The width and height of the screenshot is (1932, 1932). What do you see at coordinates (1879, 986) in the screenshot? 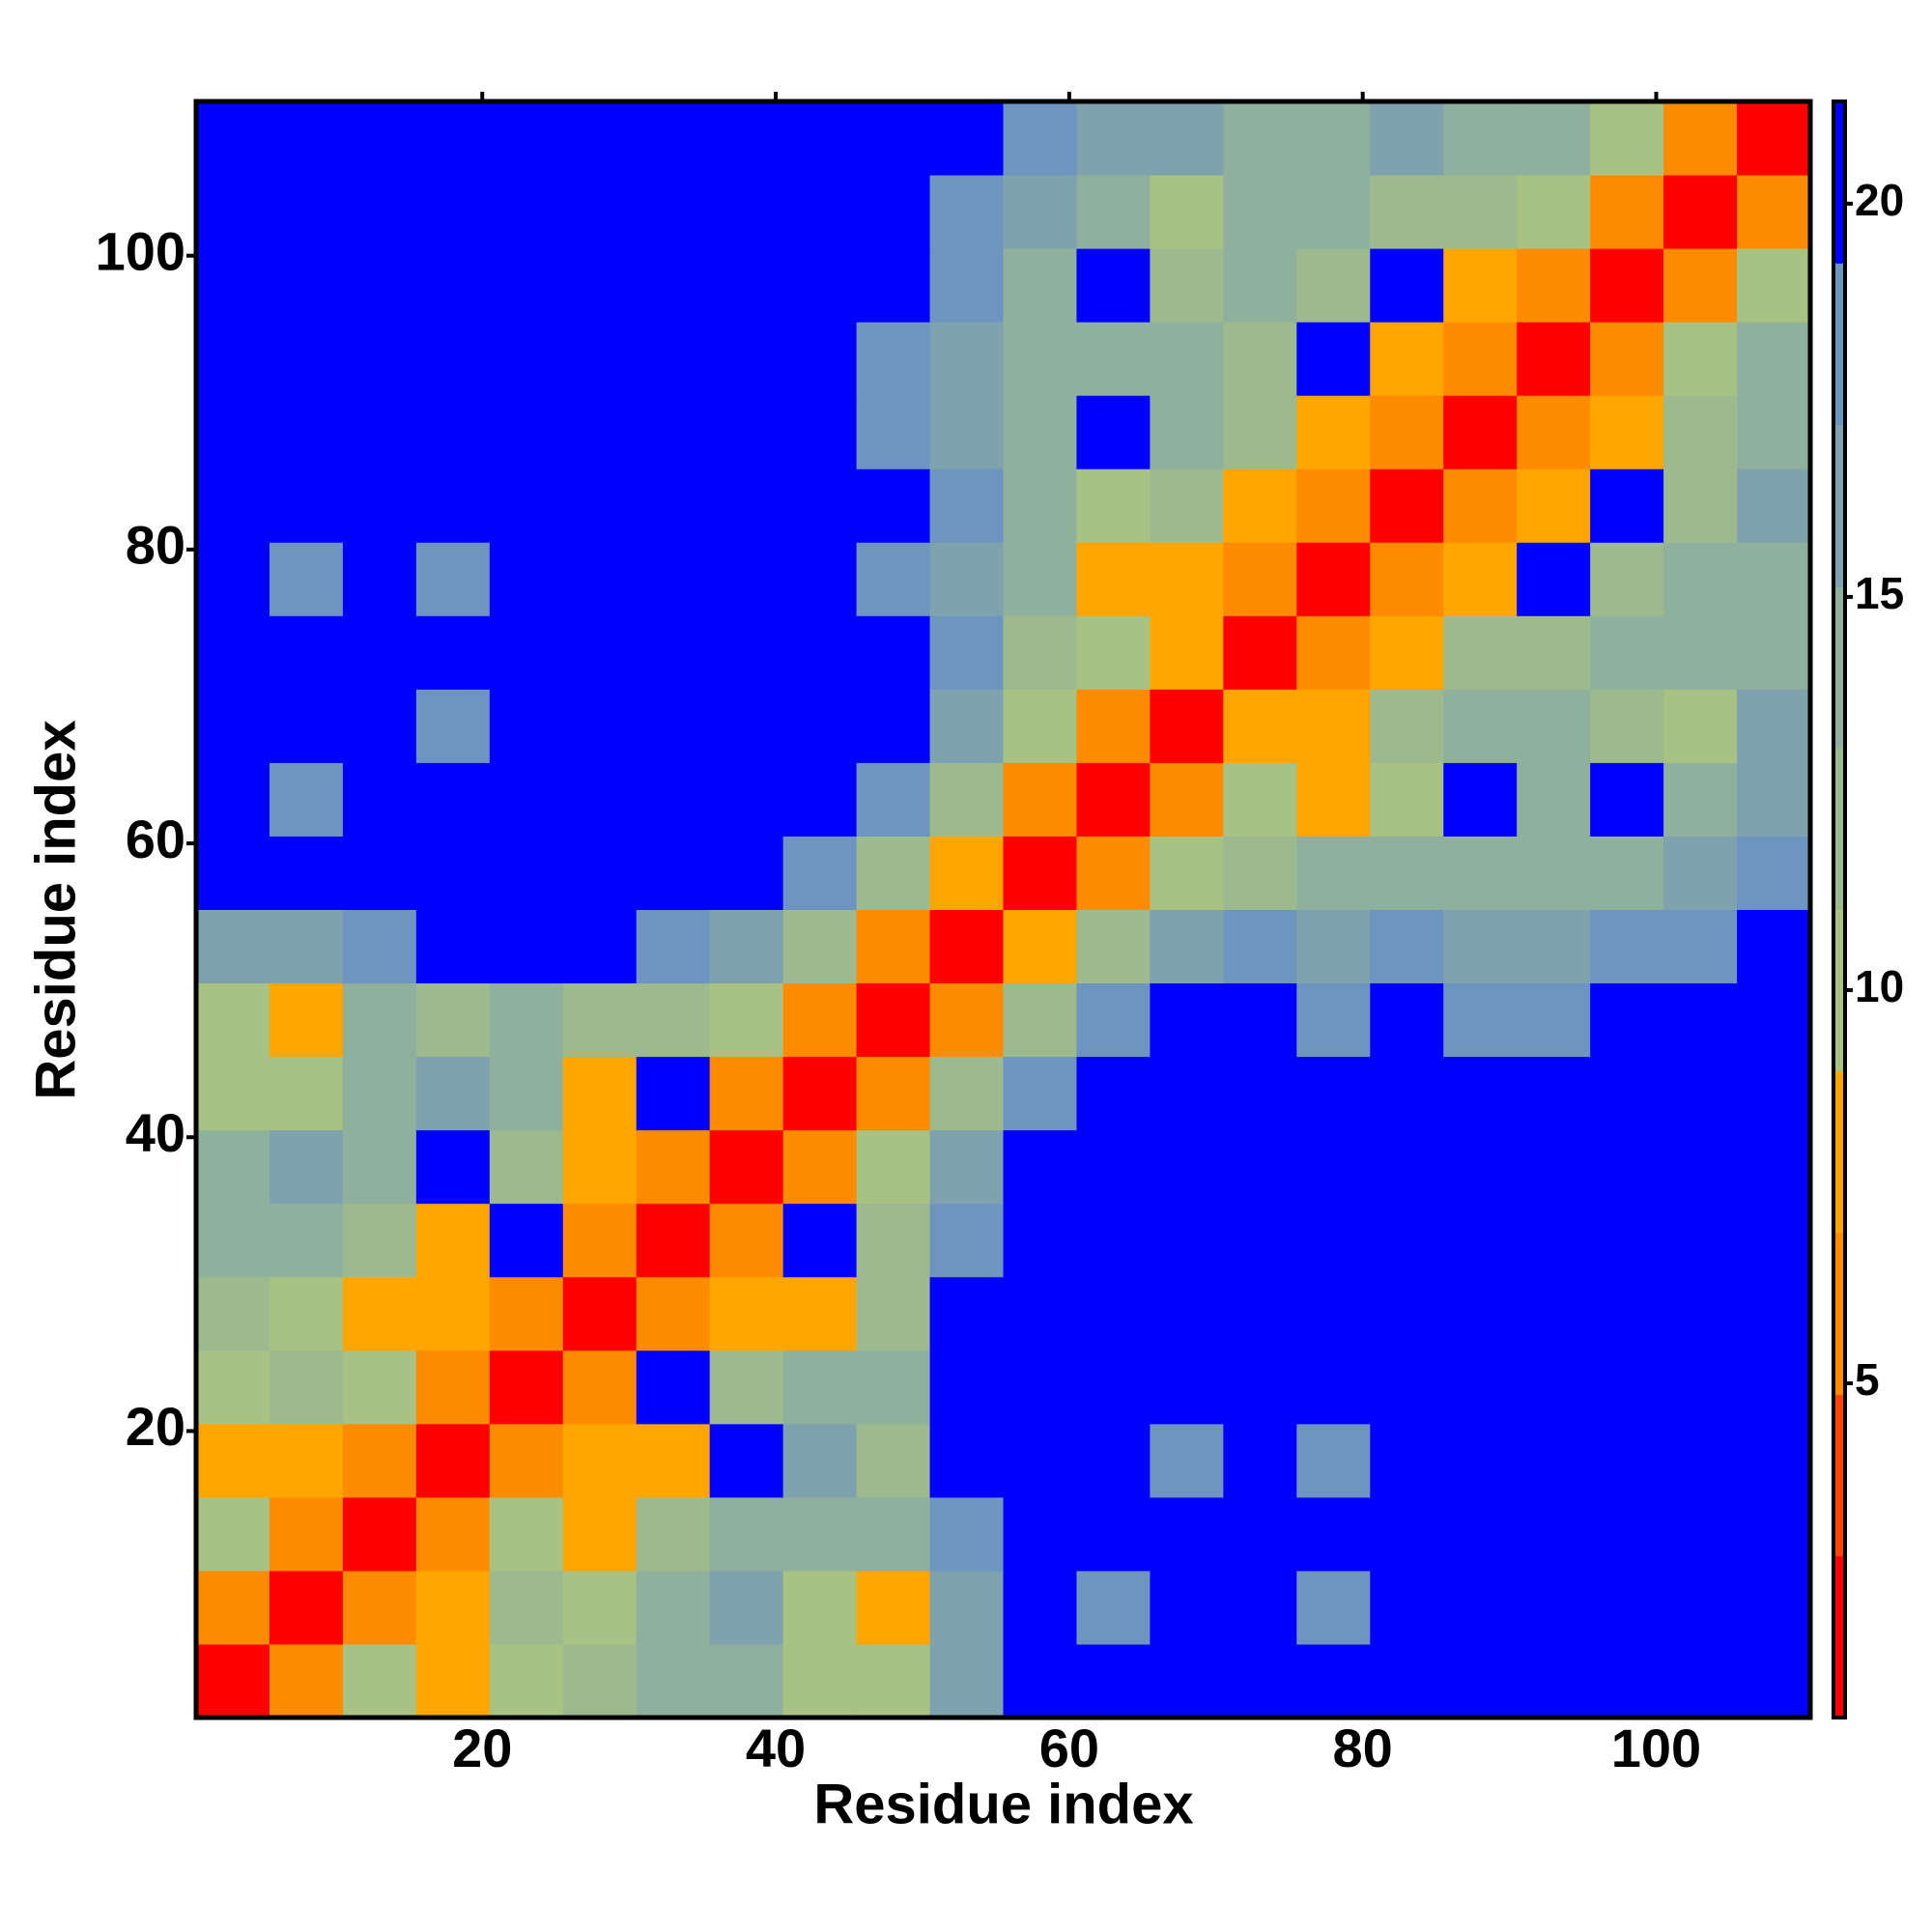
I see `colorbar-tick-label: 10` at bounding box center [1879, 986].